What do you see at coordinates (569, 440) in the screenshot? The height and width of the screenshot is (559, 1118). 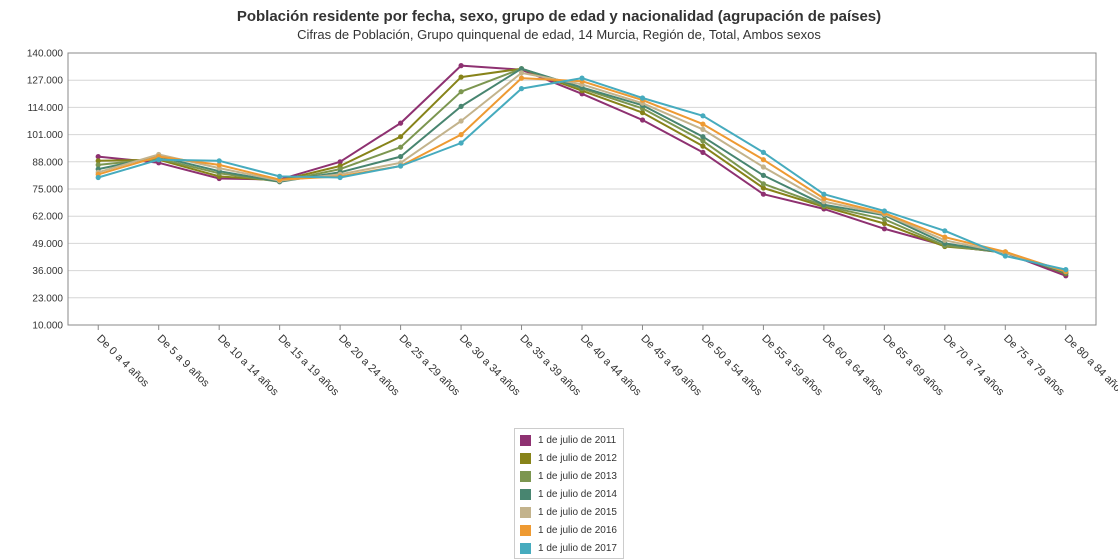 I see `legend-item: 1 de julio de 2011` at bounding box center [569, 440].